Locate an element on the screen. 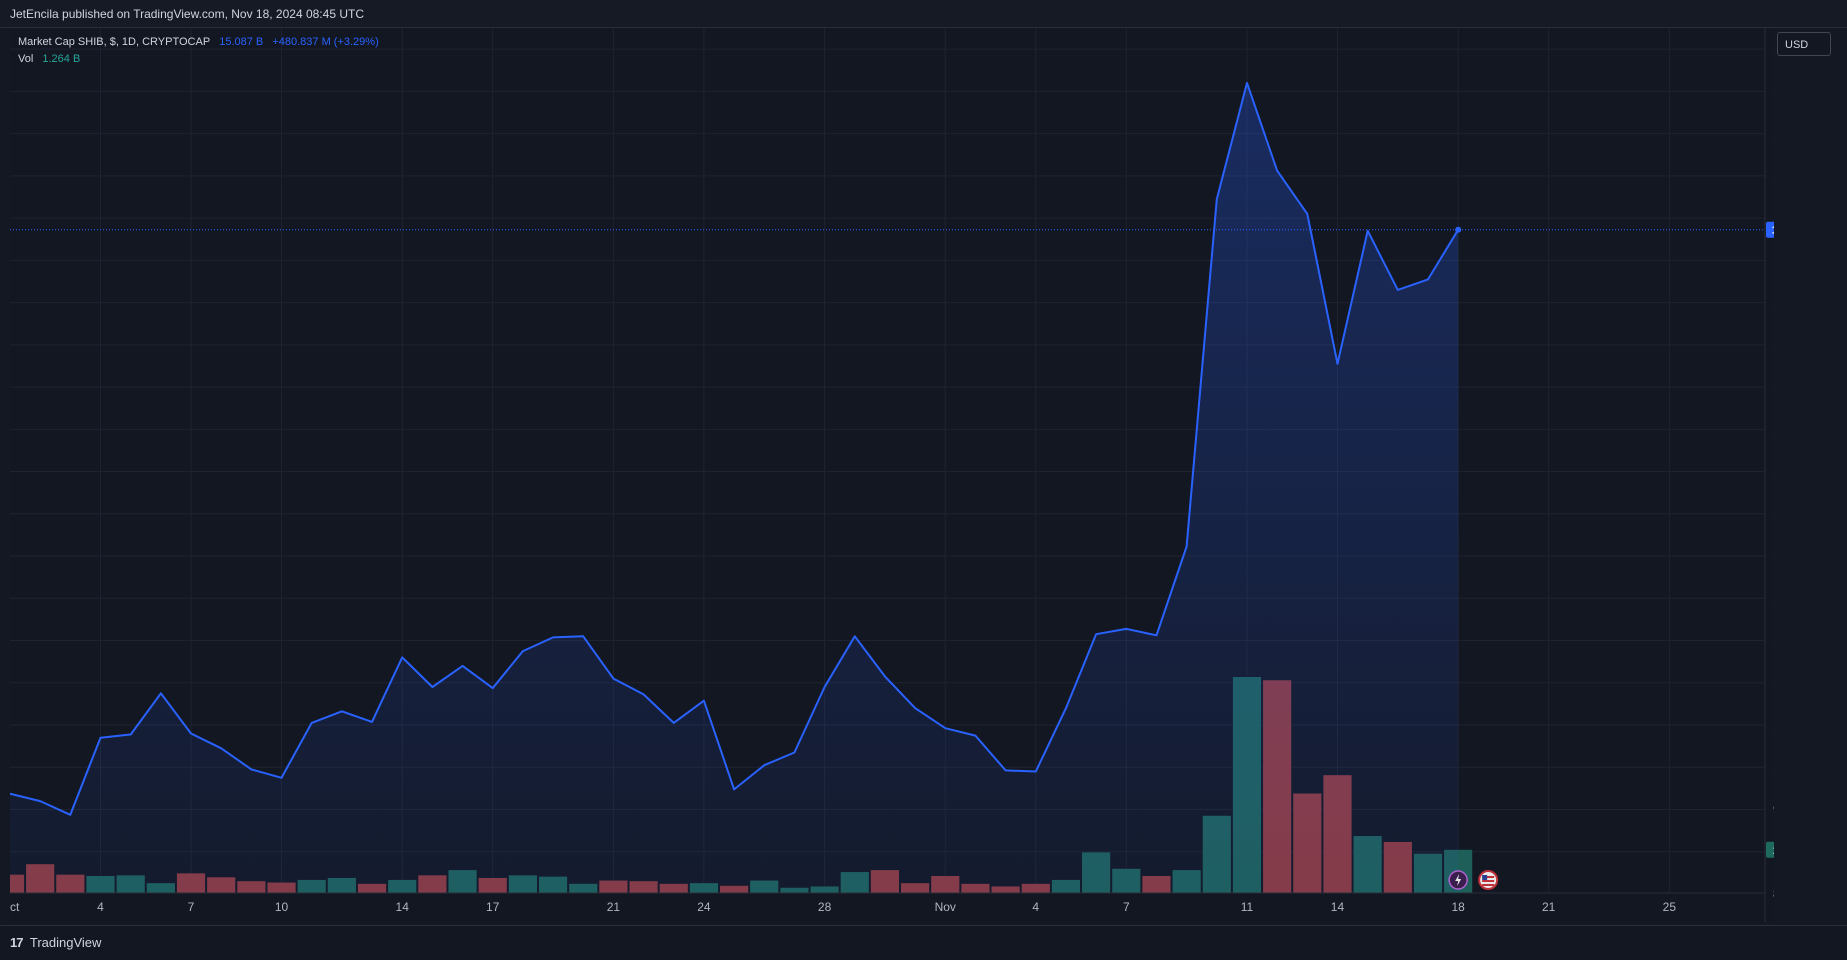 The height and width of the screenshot is (960, 1847). y-tick-label: 14B is located at coordinates (1773, 345).